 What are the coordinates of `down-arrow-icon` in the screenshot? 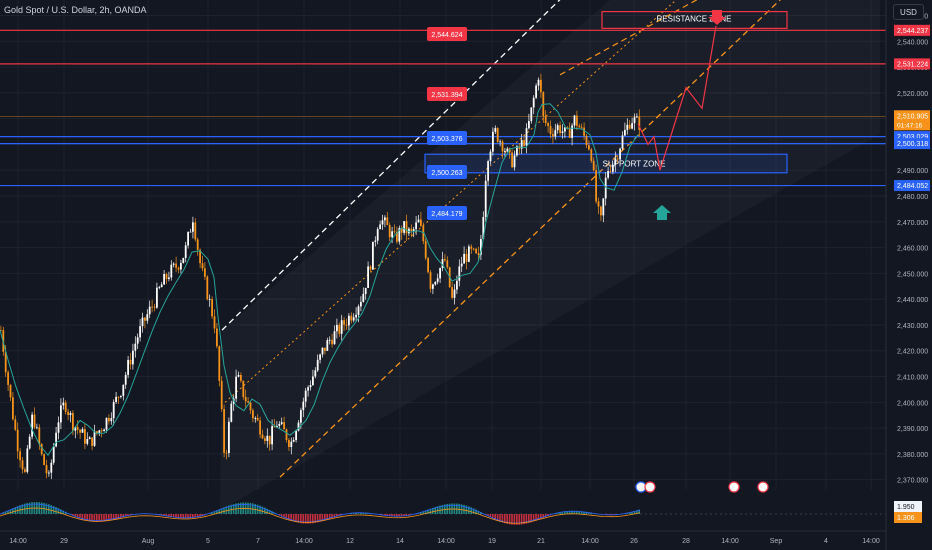 It's located at (717, 17).